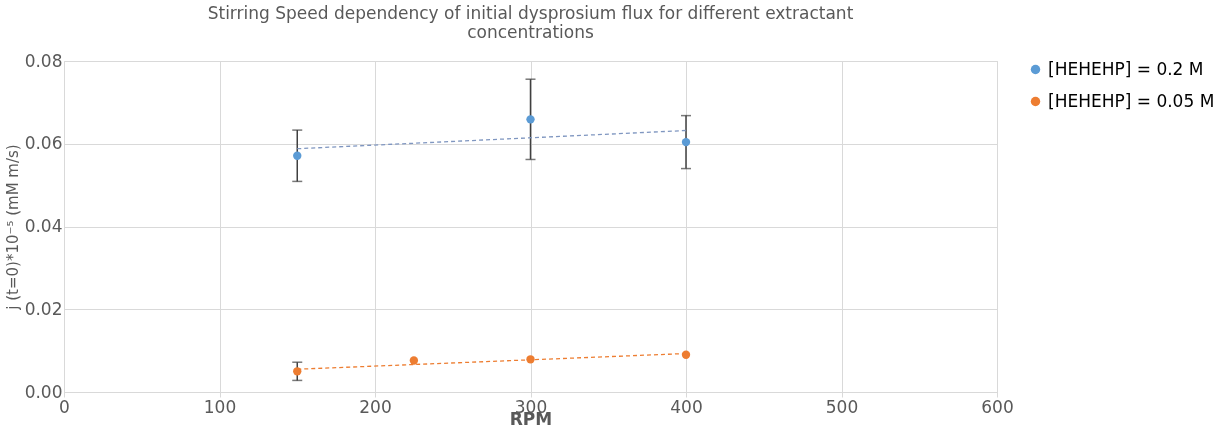 This screenshot has height=437, width=1226. I want to click on y-tick-label: 0.06, so click(43, 143).